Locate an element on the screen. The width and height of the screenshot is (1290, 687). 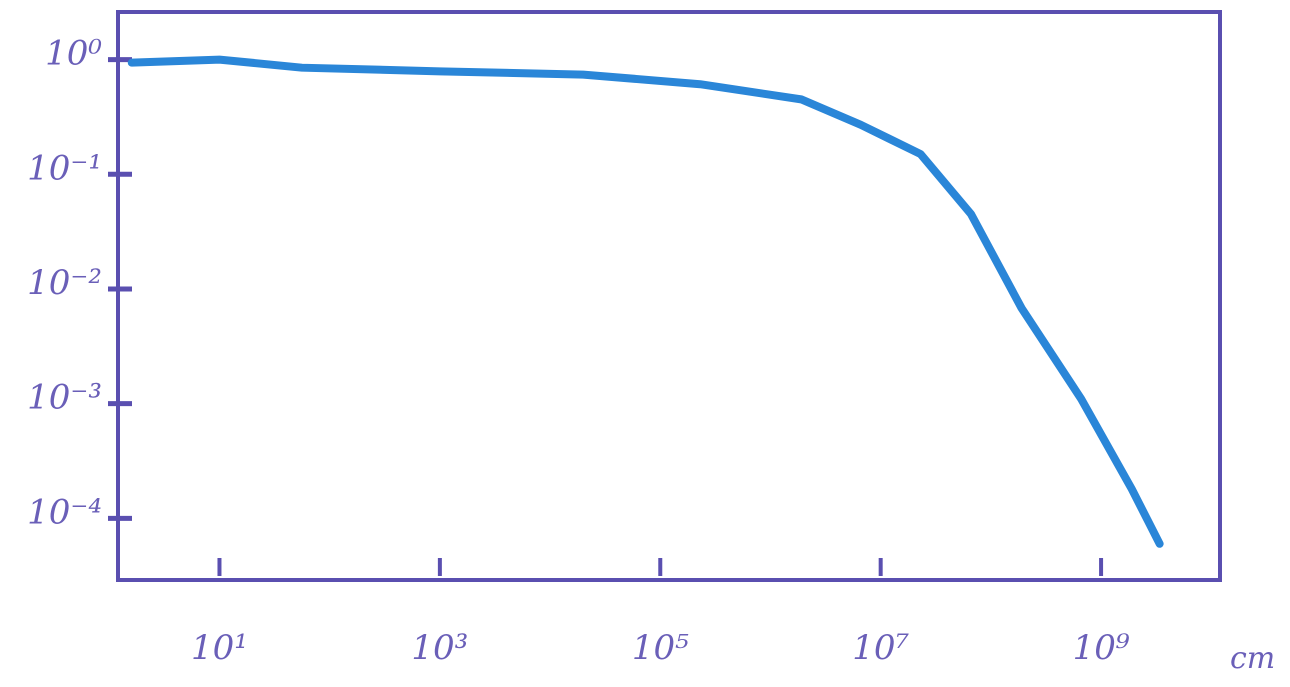
x-tick-label: 10⁵ is located at coordinates (660, 648).